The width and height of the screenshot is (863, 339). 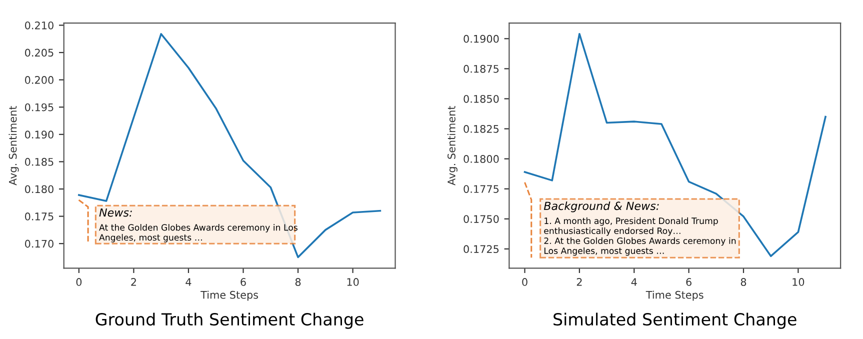 I want to click on y-tick-label: 0.1800, so click(x=481, y=159).